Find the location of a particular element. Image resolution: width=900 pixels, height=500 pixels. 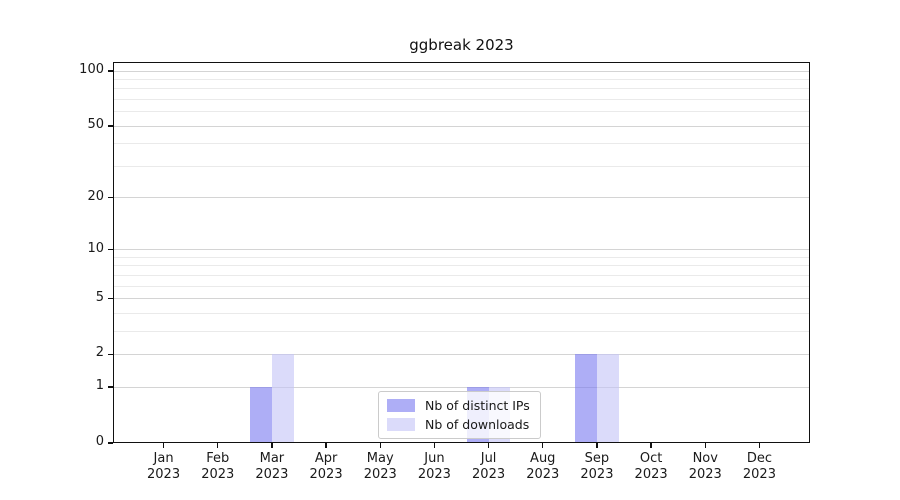

x-tick-month: Mar is located at coordinates (272, 458).